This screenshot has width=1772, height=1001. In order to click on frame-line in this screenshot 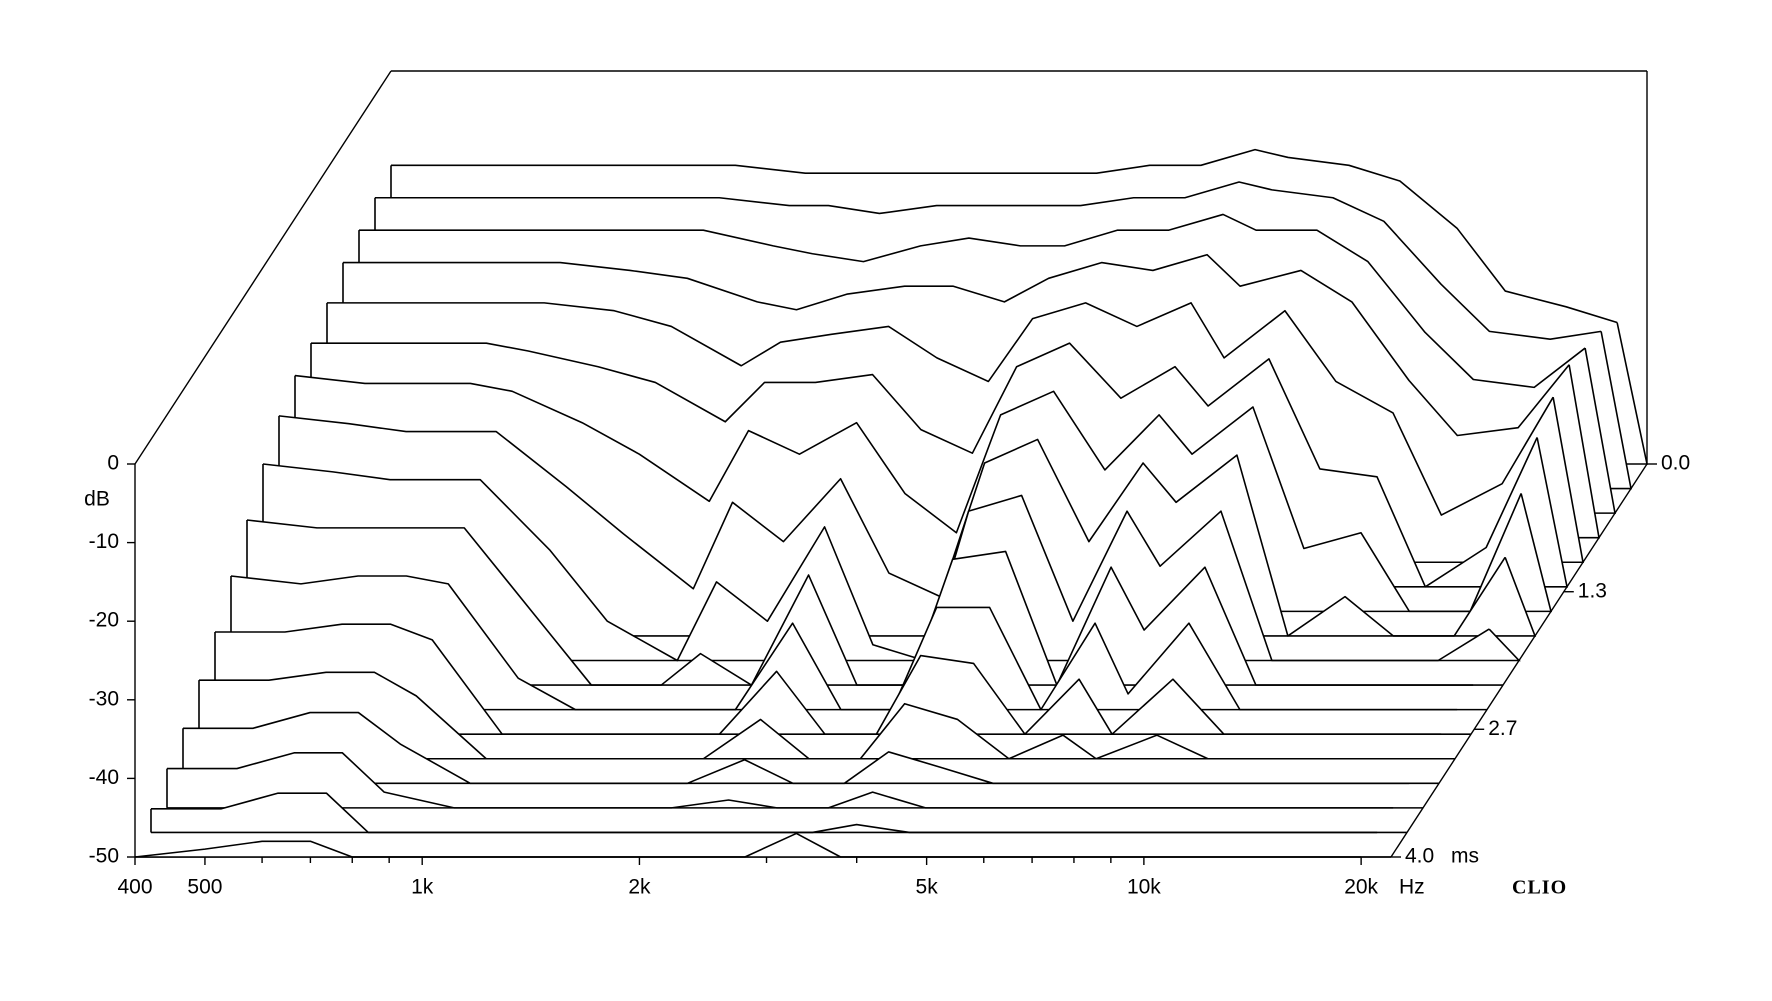, I will do `click(263, 267)`.